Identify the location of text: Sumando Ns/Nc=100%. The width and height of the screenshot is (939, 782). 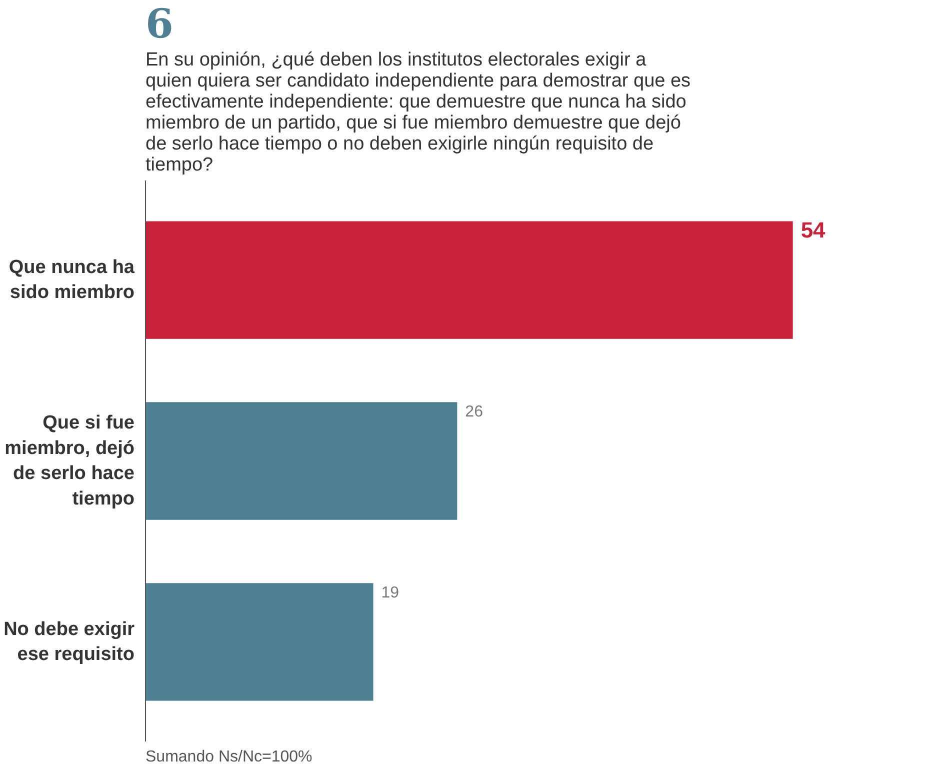
(229, 757).